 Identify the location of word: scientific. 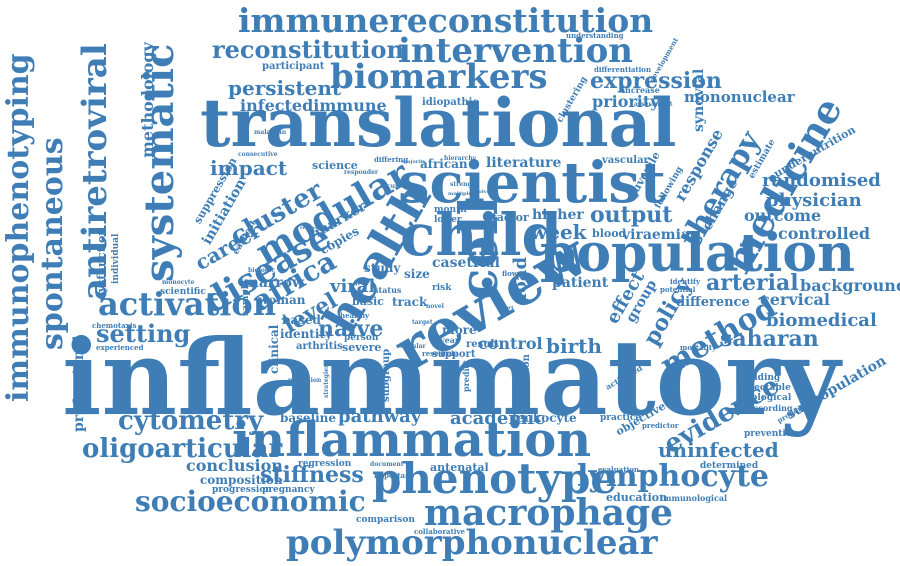
(183, 292).